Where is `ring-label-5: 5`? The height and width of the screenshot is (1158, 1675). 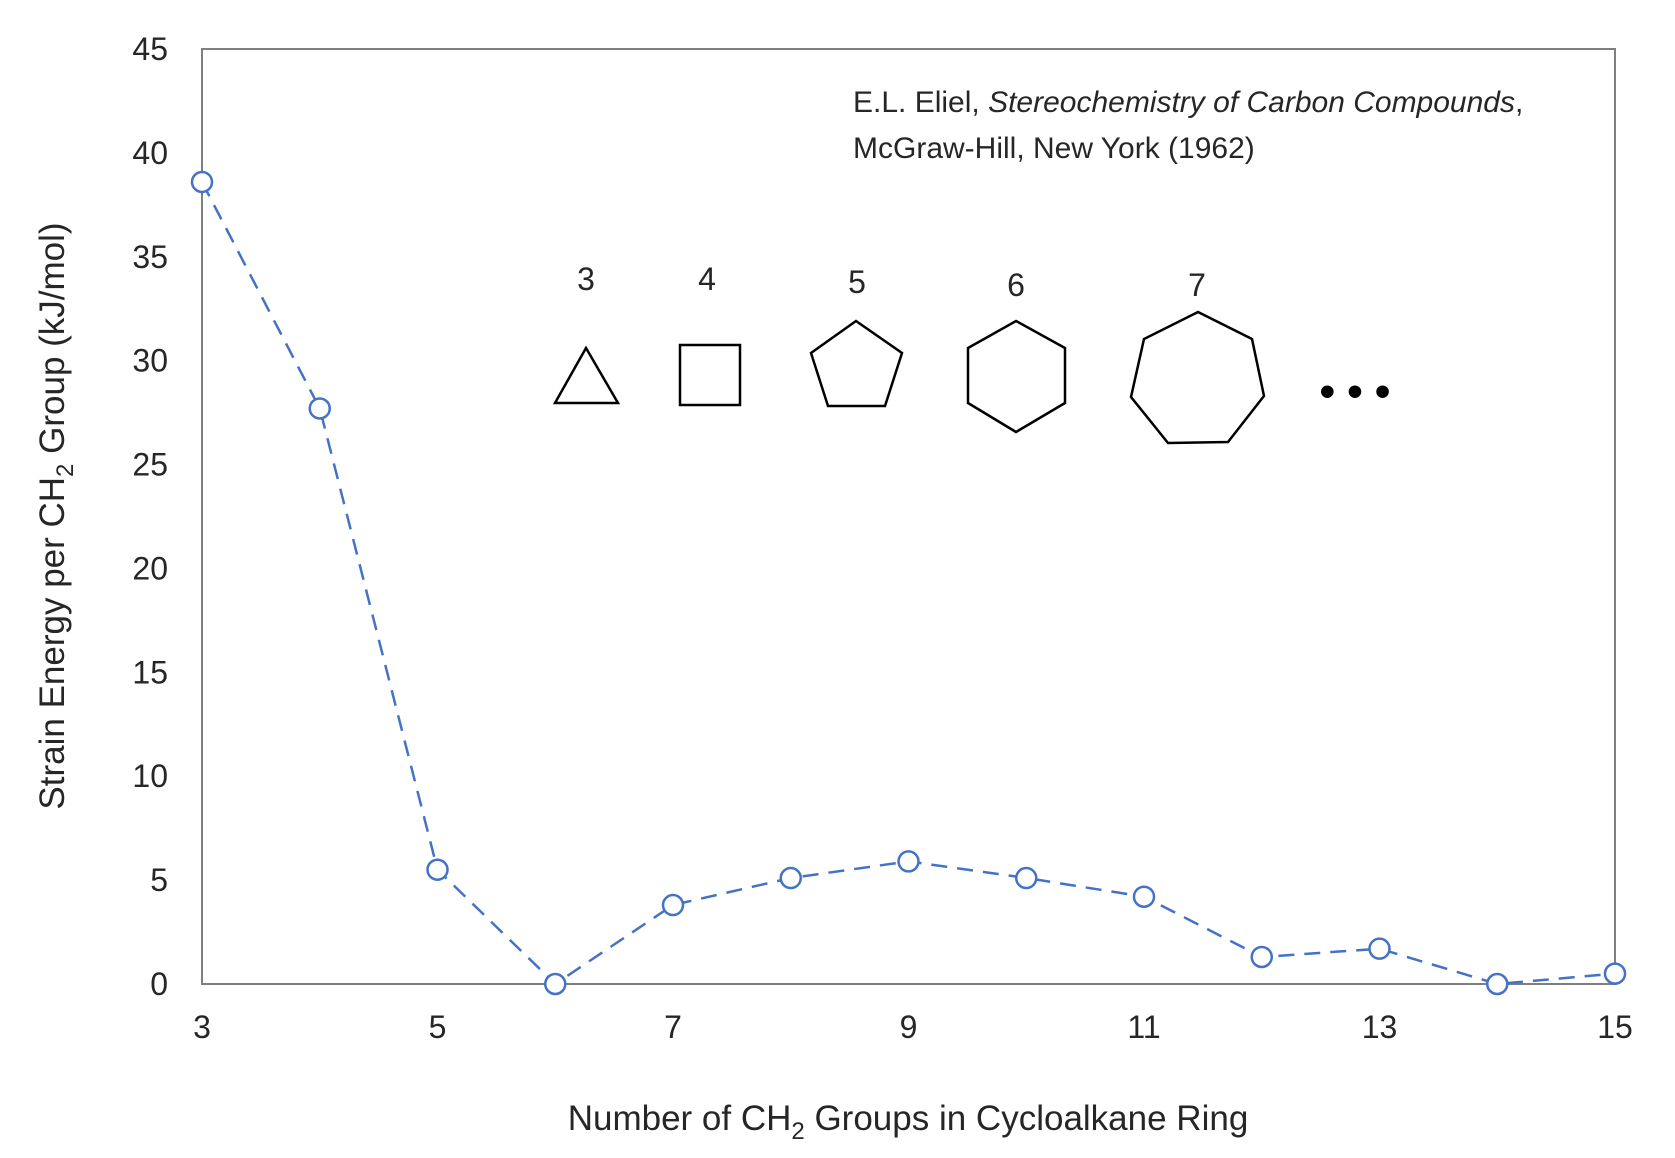
ring-label-5: 5 is located at coordinates (857, 282).